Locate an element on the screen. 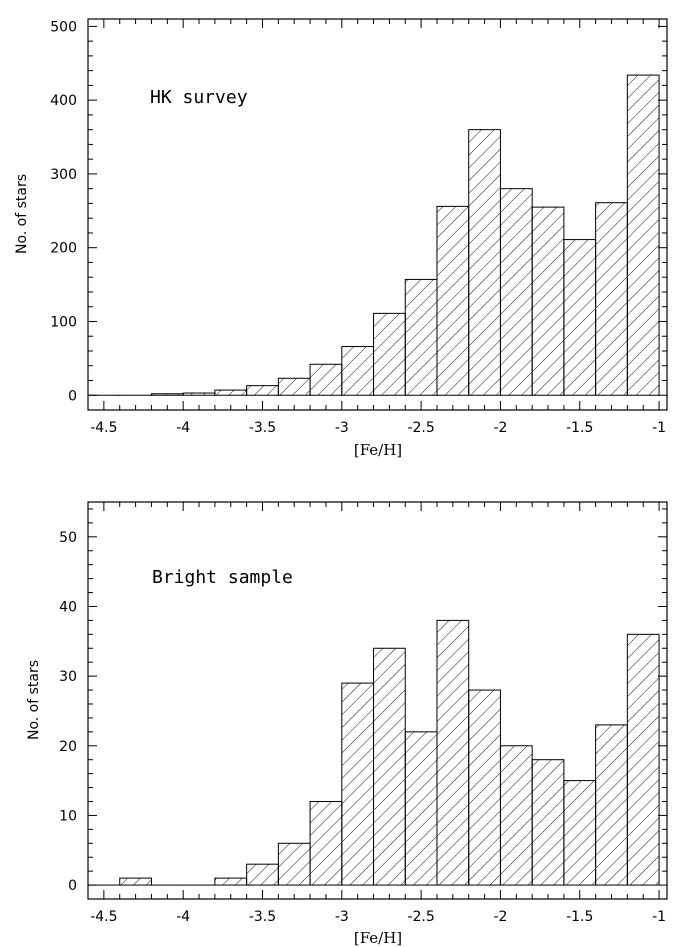 This screenshot has width=680, height=947. bright-sample-x-tick-label: -1 is located at coordinates (659, 917).